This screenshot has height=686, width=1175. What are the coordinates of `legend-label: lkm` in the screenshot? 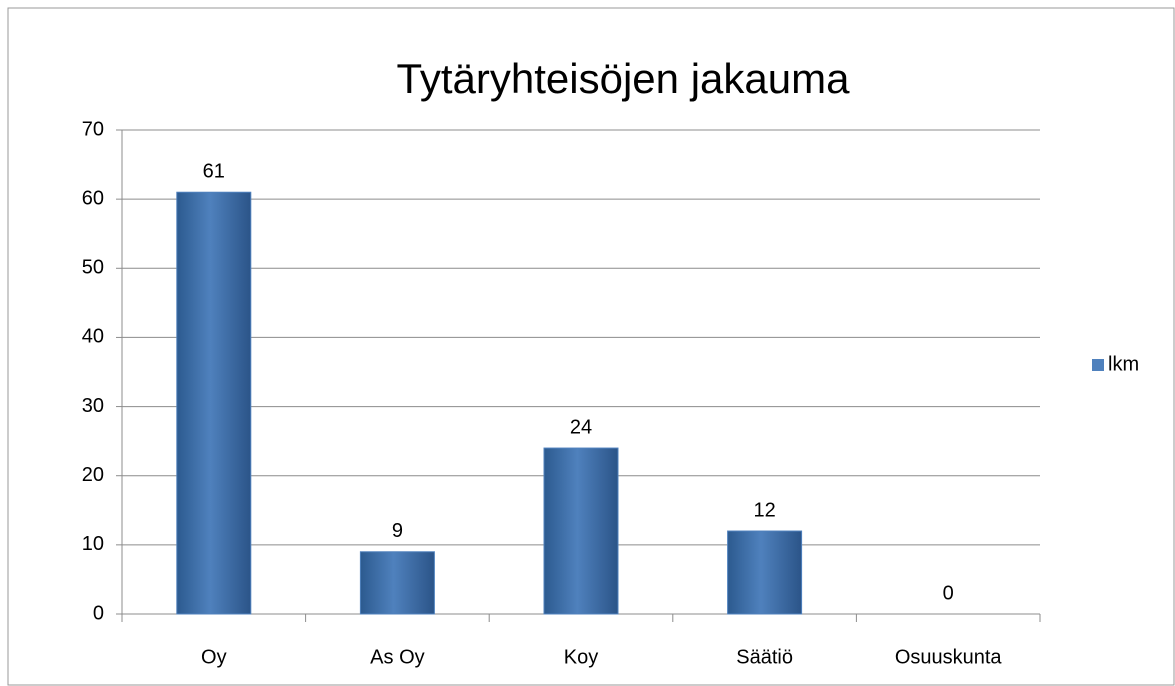 It's located at (1123, 364).